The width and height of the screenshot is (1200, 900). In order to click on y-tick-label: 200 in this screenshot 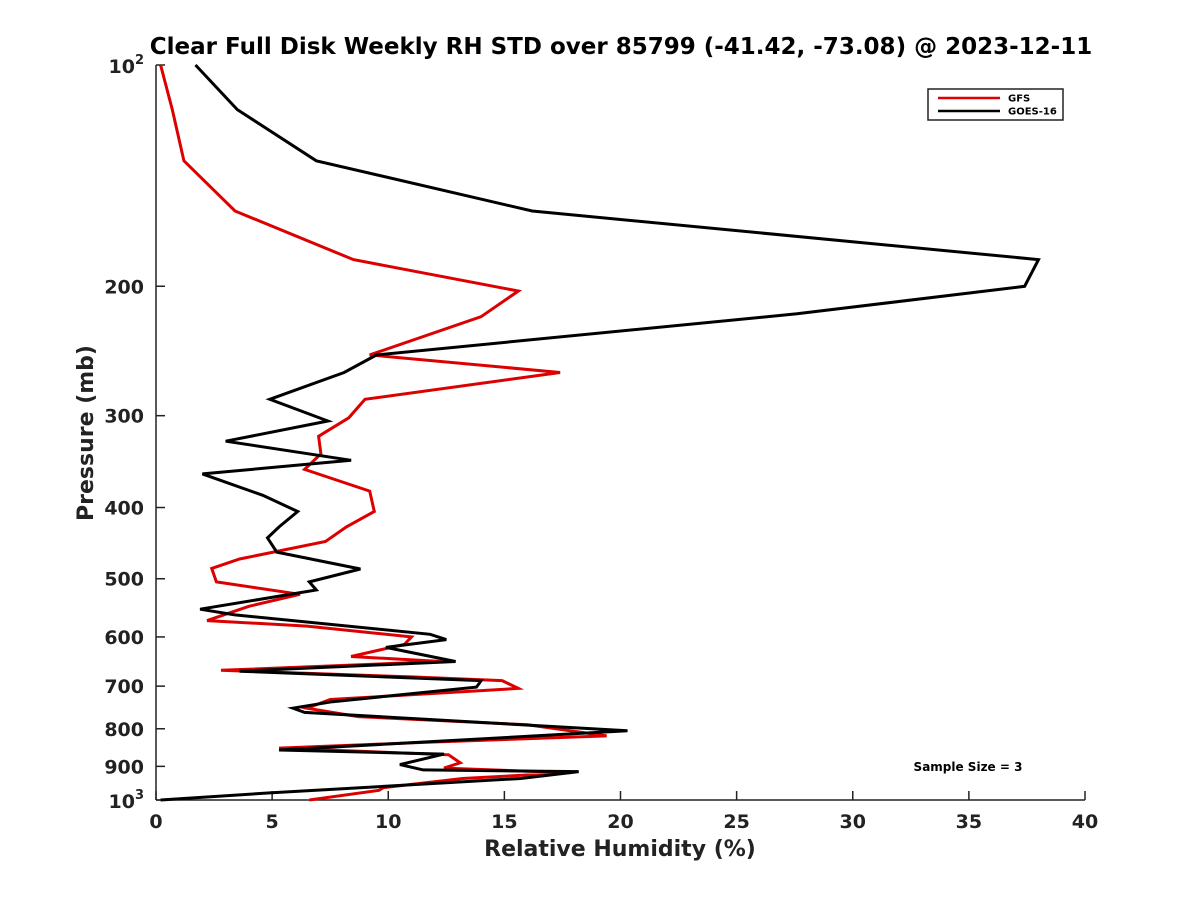, I will do `click(124, 287)`.